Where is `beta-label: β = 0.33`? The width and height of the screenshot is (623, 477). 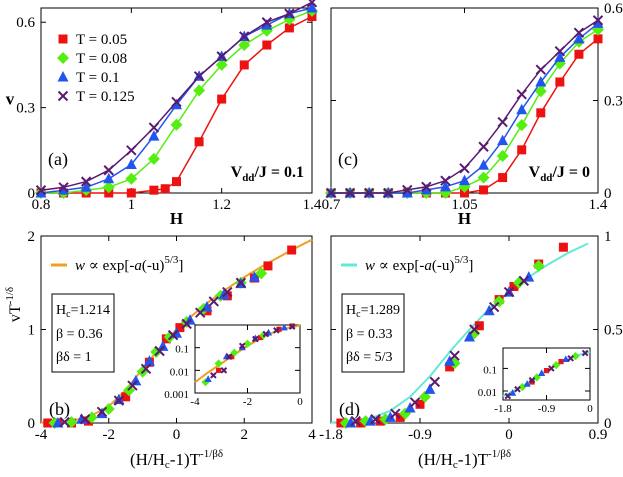 beta-label: β = 0.33 is located at coordinates (369, 334).